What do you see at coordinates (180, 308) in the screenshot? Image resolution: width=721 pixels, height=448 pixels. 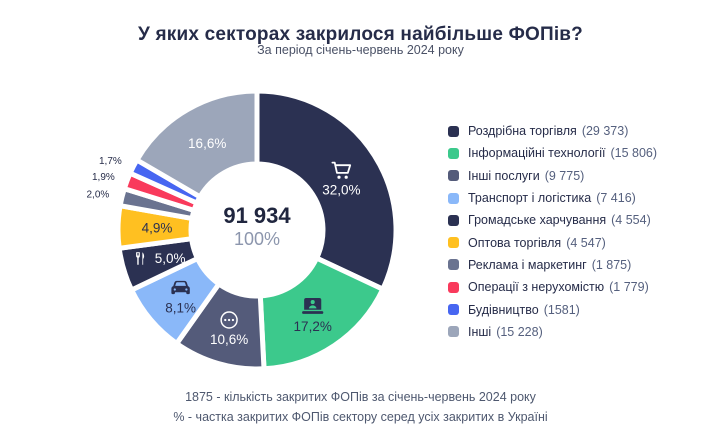 I see `slice-label-3: 8,1%` at bounding box center [180, 308].